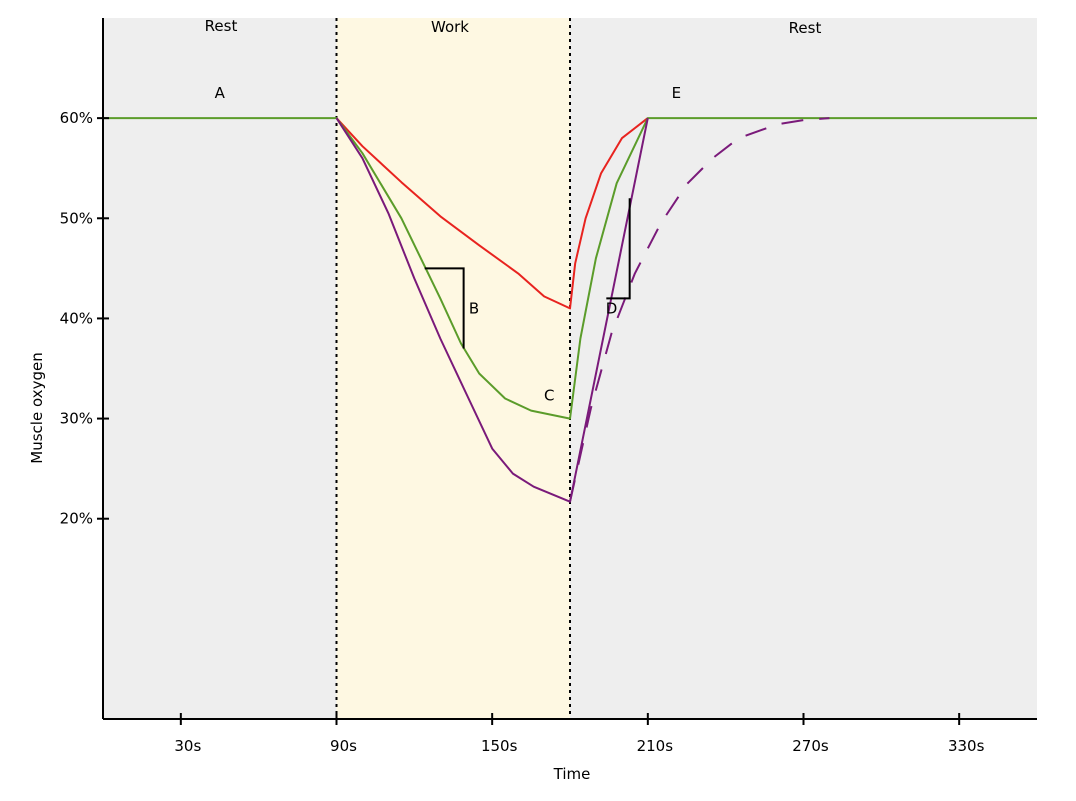 This screenshot has height=801, width=1076. What do you see at coordinates (76, 118) in the screenshot?
I see `y-tick-label-4: 60%` at bounding box center [76, 118].